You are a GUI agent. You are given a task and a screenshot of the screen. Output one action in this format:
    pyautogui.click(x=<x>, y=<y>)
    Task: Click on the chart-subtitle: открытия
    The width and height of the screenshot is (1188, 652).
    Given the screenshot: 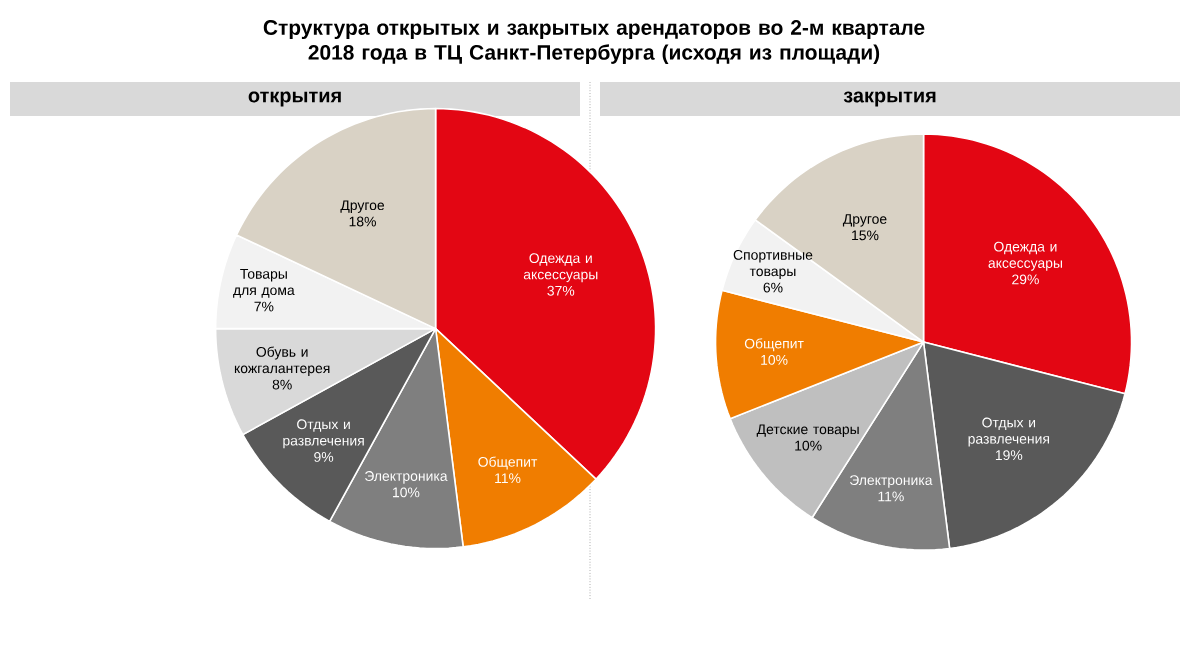 What is the action you would take?
    pyautogui.click(x=294, y=99)
    